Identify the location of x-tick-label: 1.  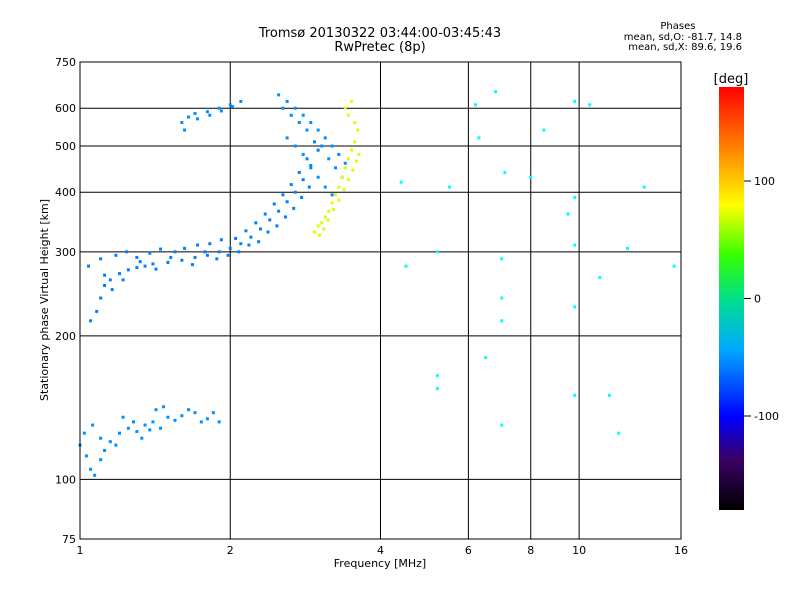
(80, 550).